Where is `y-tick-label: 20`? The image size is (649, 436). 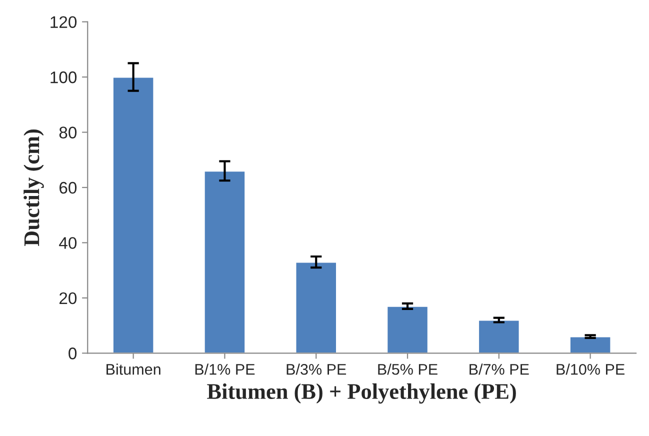
y-tick-label: 20 is located at coordinates (68, 298).